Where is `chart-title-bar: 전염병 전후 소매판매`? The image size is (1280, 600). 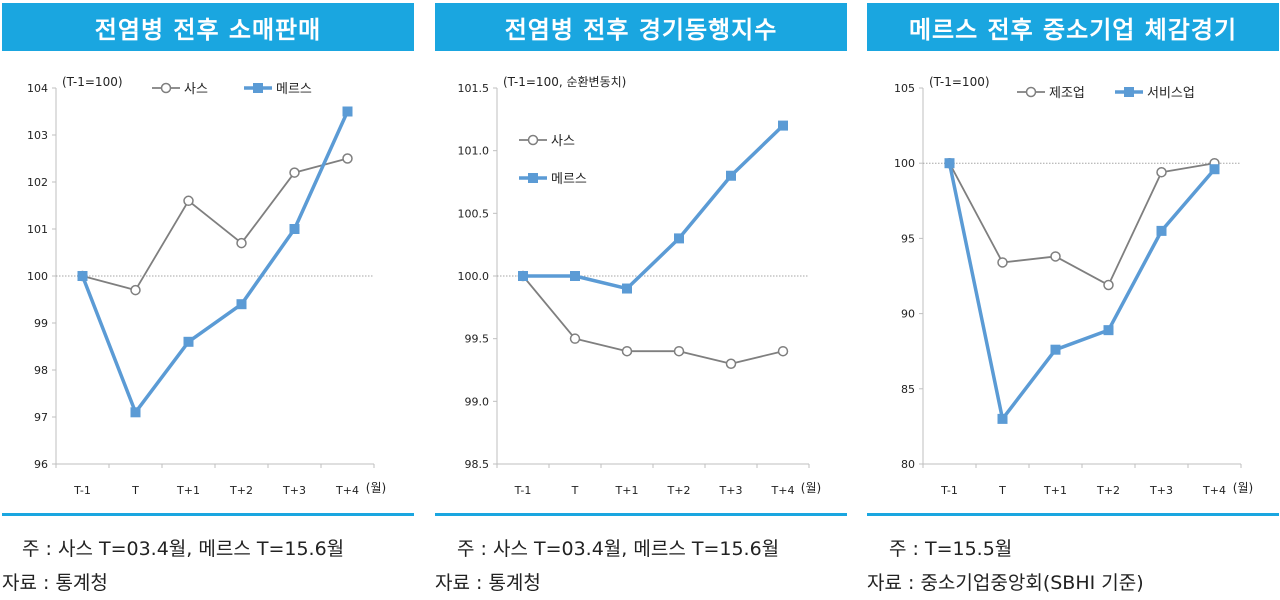 chart-title-bar: 전염병 전후 소매판매 is located at coordinates (208, 27).